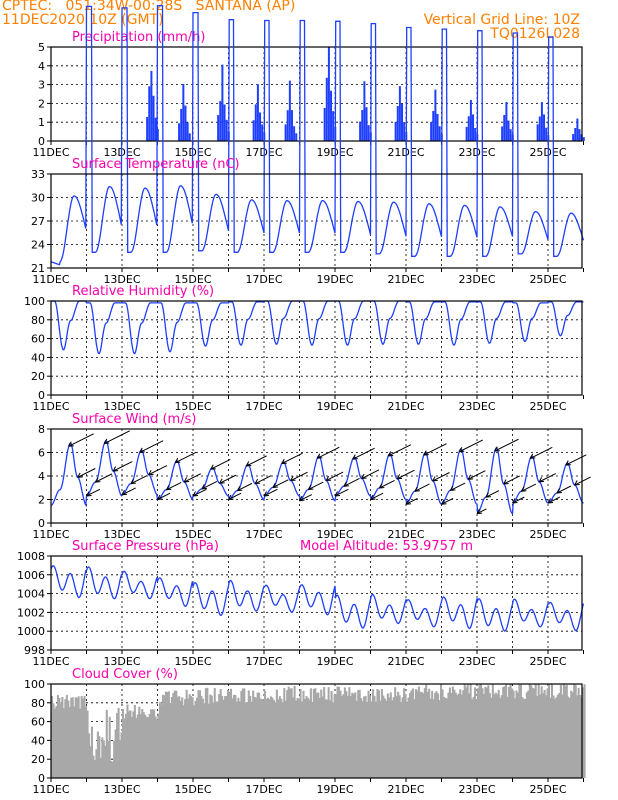 The image size is (618, 800). What do you see at coordinates (334, 406) in the screenshot?
I see `x-tick-label: 19DEC` at bounding box center [334, 406].